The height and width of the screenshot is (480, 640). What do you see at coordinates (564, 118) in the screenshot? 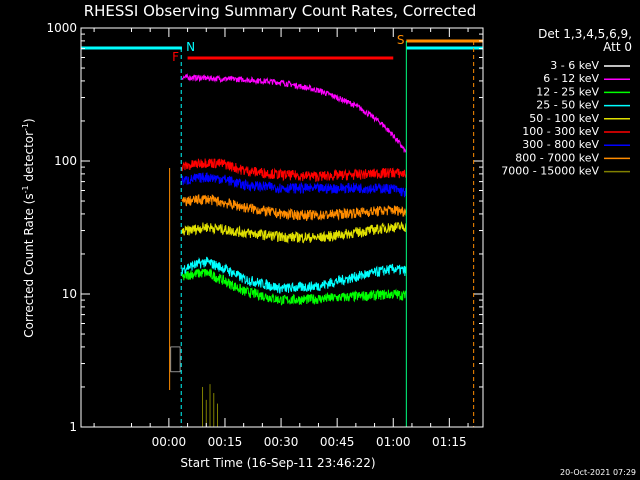
I see `legend-label: 50 - 100 keV` at bounding box center [564, 118].